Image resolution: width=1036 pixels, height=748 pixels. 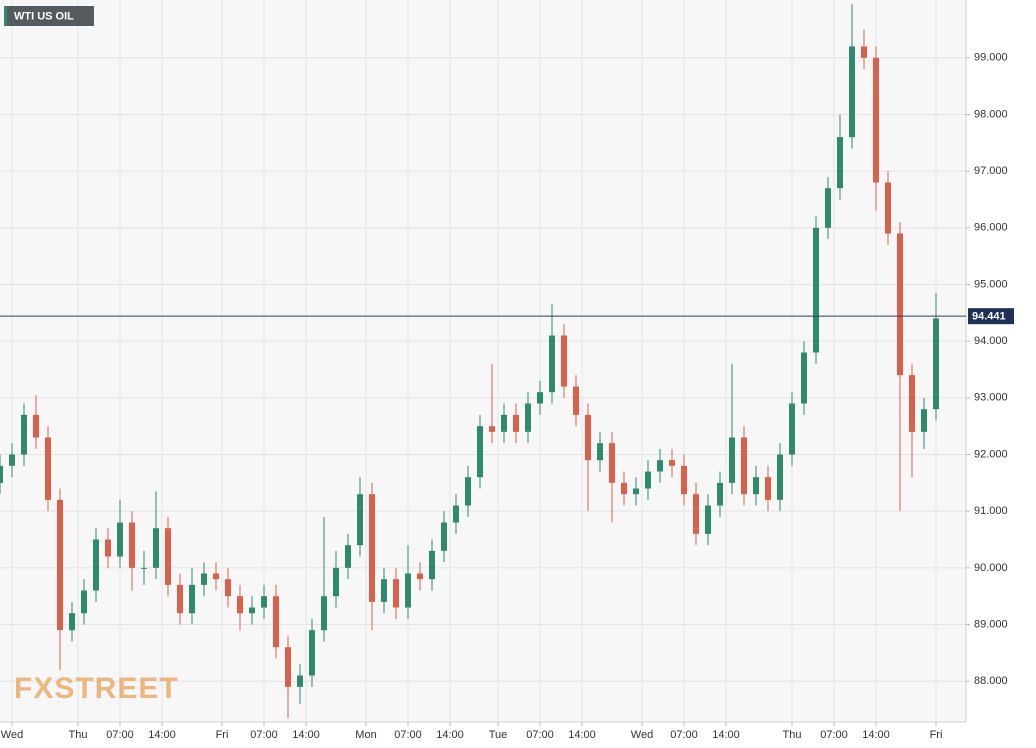 I want to click on y-tick-label: 98.000, so click(x=991, y=114).